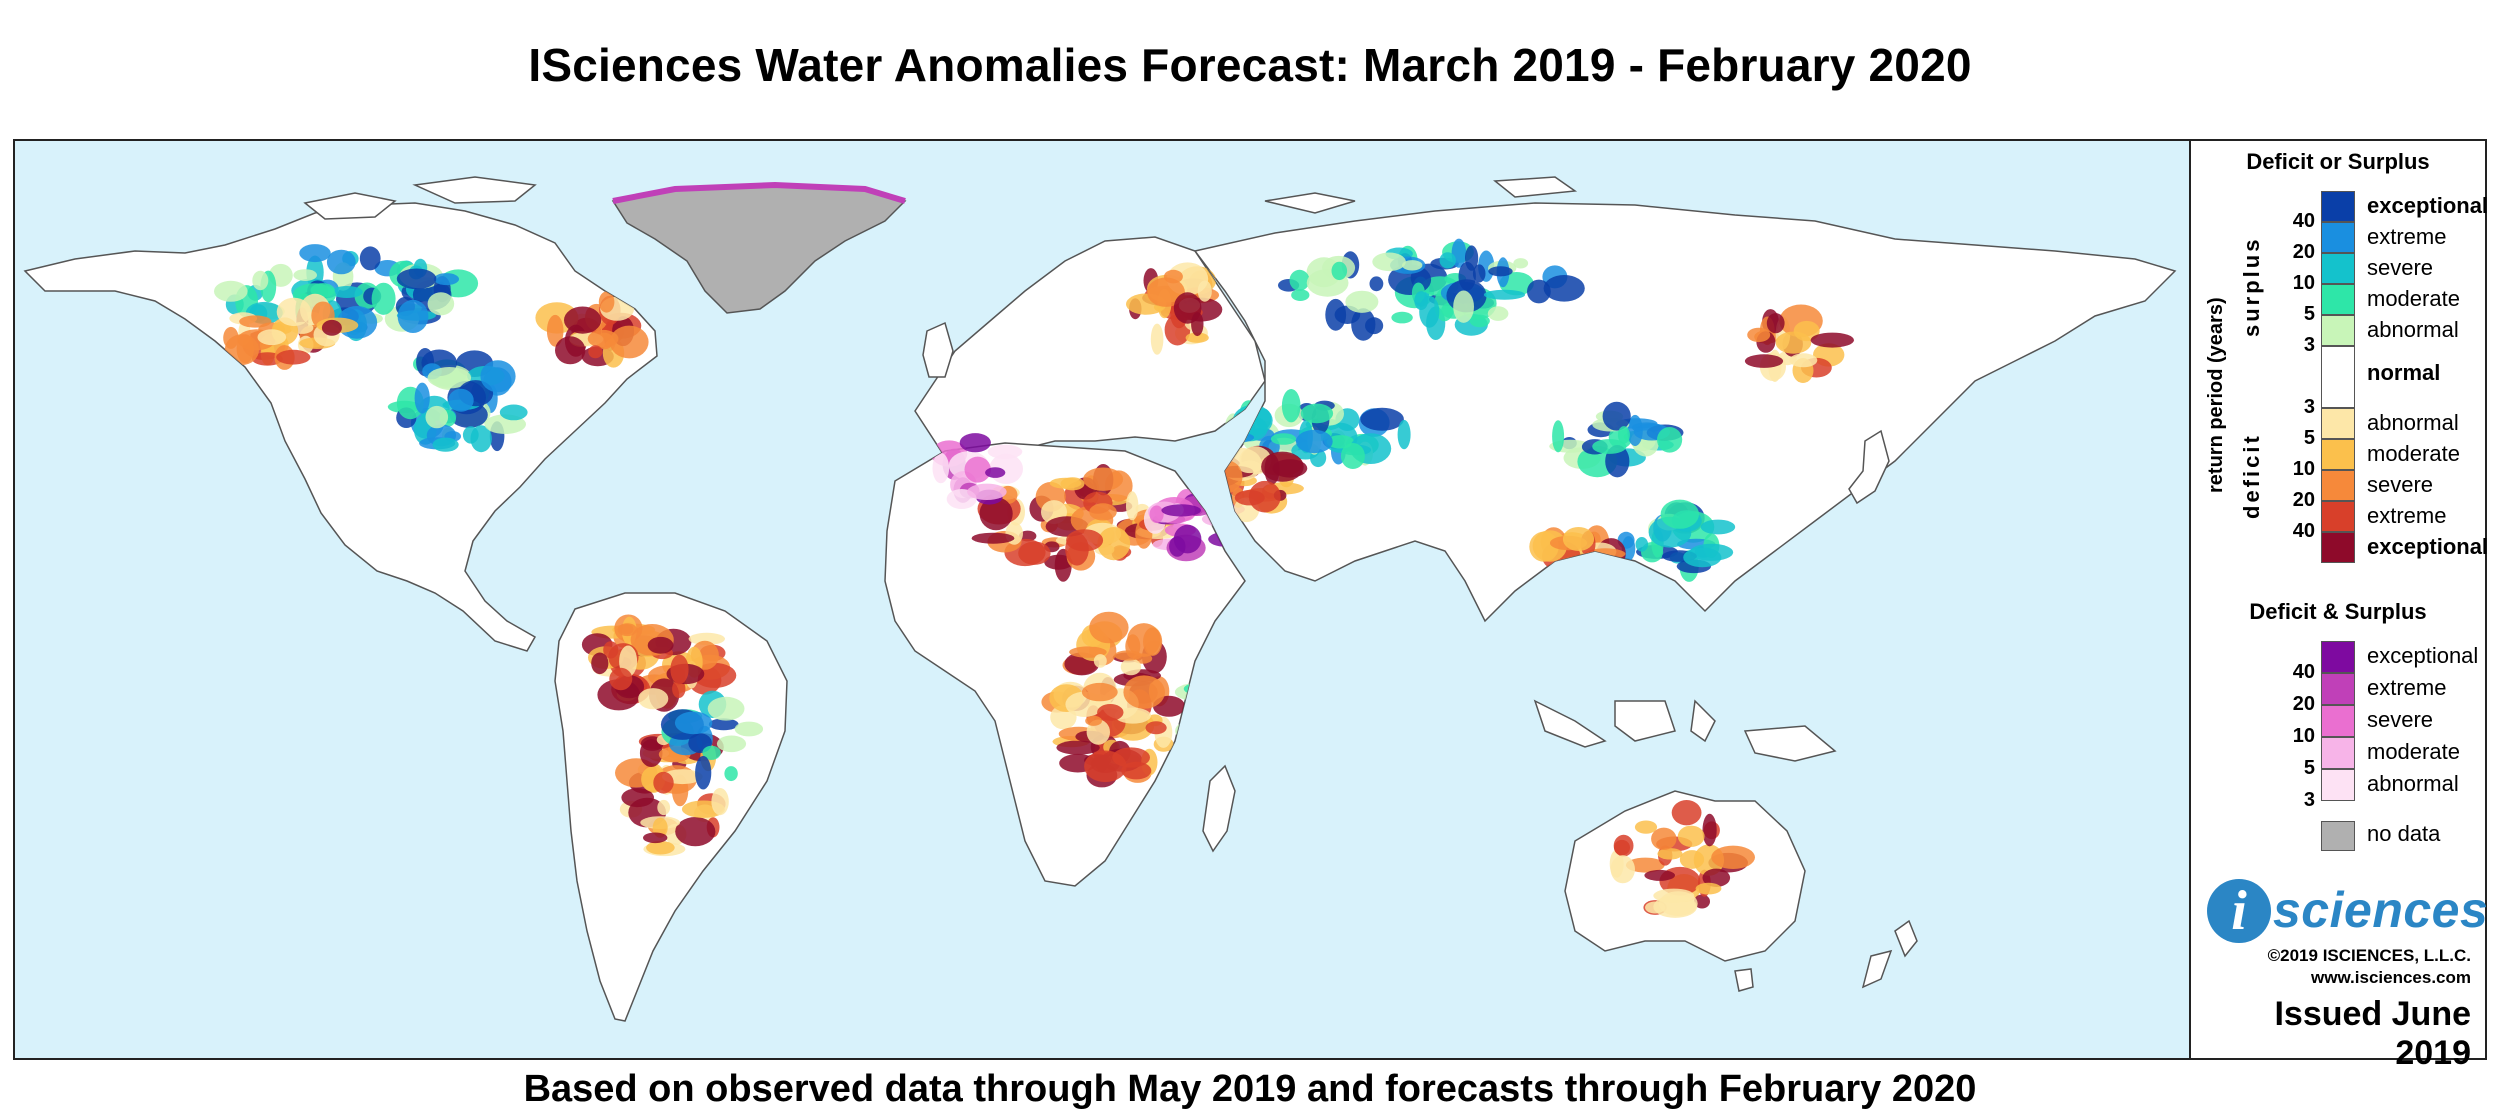 This screenshot has width=2500, height=1116. I want to click on legend-swatch-no-data, so click(2338, 836).